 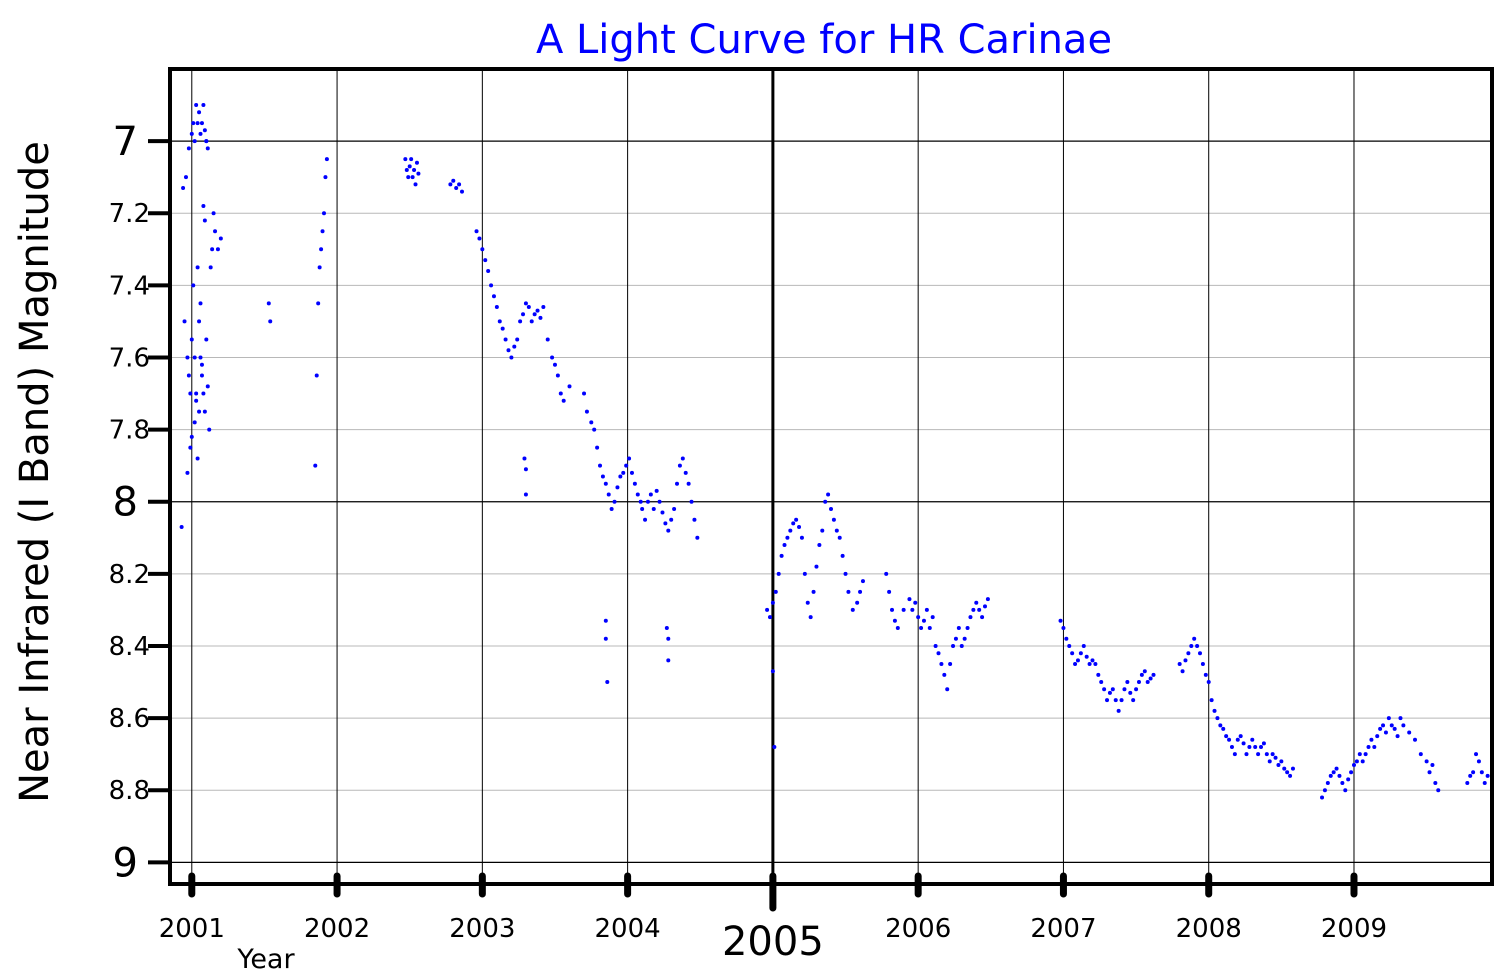 I want to click on y-tick-label: 9, so click(x=125, y=863).